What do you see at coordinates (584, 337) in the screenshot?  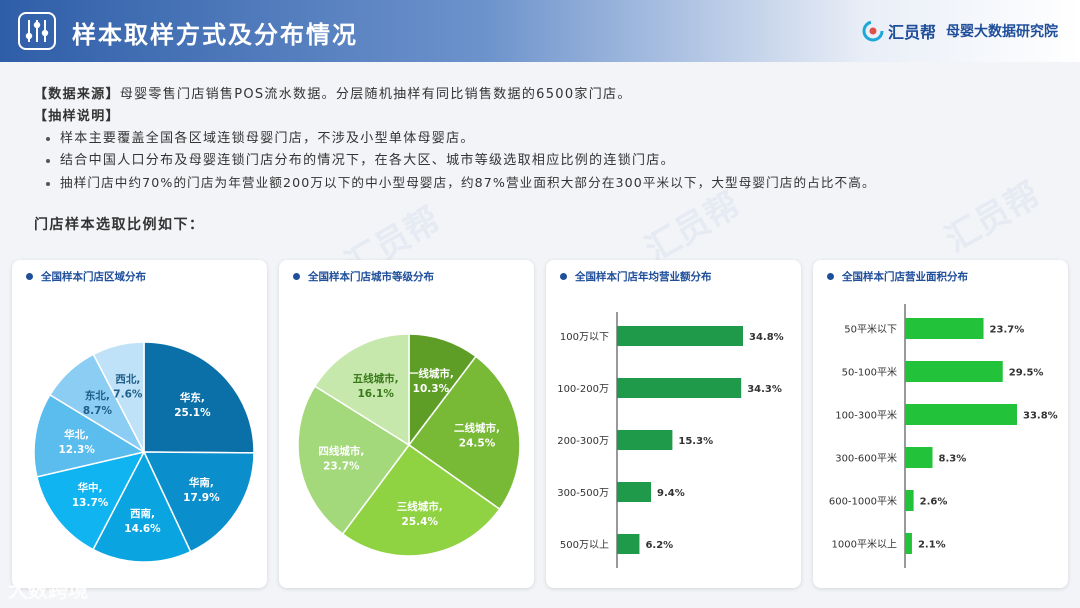 I see `category-label: 100万以下` at bounding box center [584, 337].